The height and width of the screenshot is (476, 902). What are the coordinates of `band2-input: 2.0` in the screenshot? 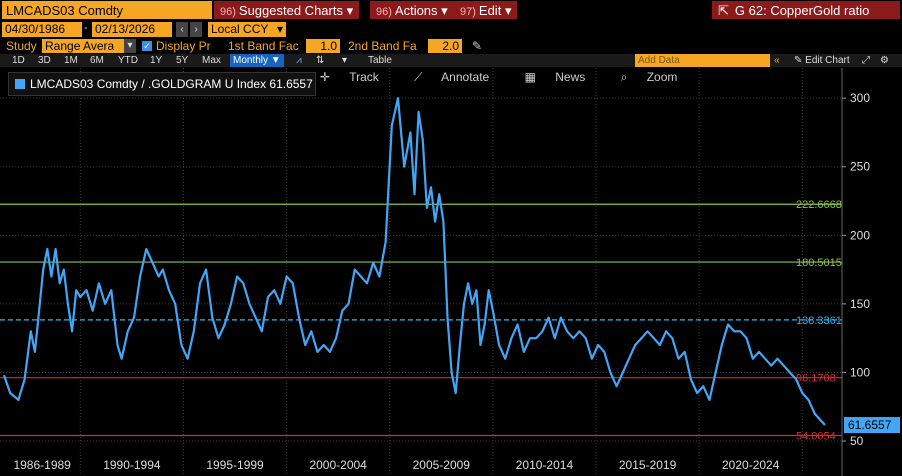 It's located at (445, 46).